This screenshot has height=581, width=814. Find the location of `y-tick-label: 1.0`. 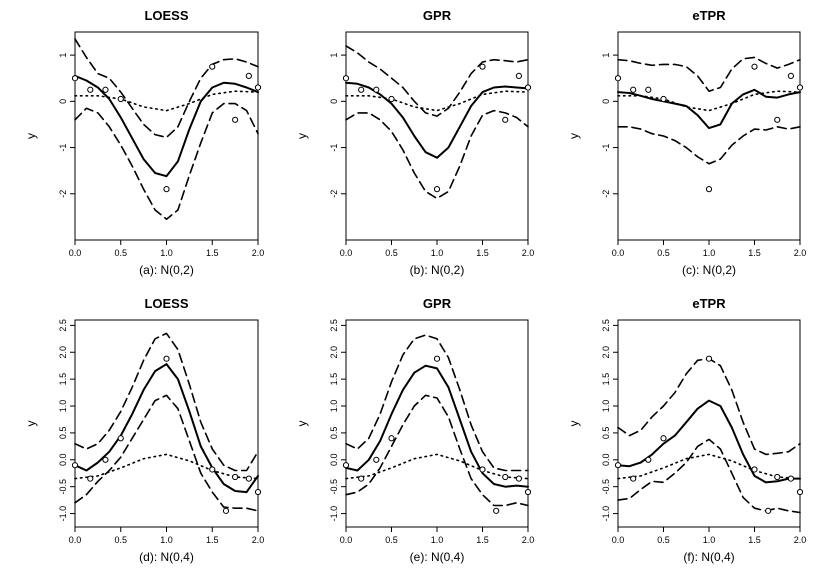

y-tick-label: 1.0 is located at coordinates (606, 406).